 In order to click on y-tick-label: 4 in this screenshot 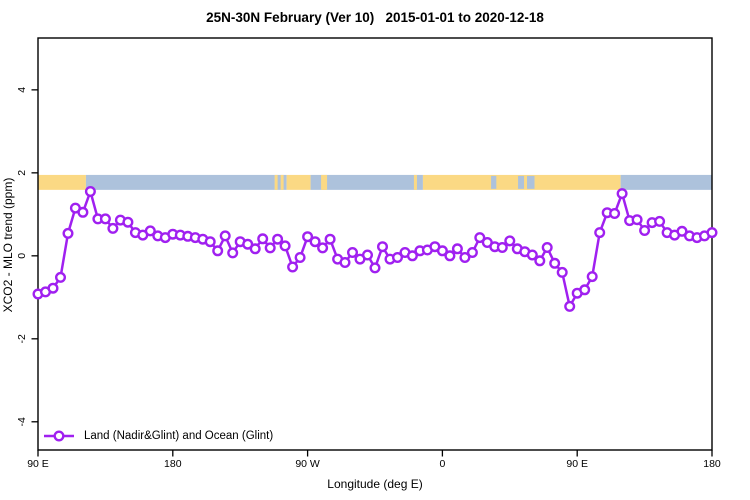, I will do `click(22, 90)`.